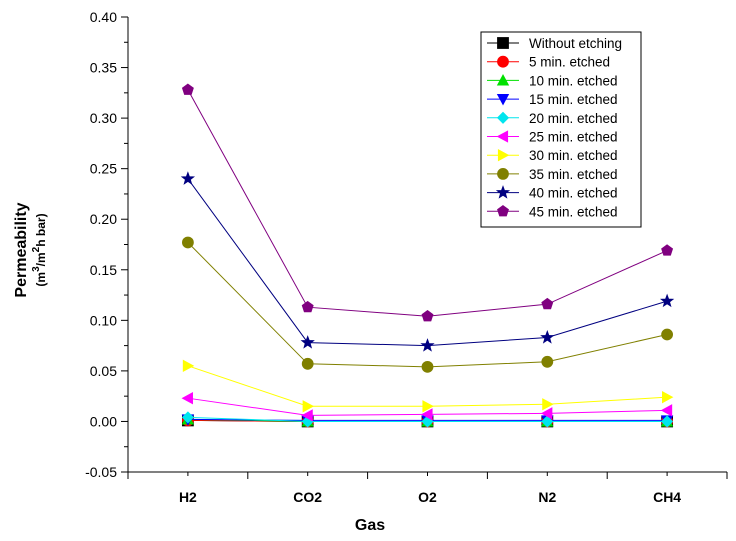 This screenshot has height=541, width=736. What do you see at coordinates (101, 472) in the screenshot?
I see `y-tick-label: -0.05` at bounding box center [101, 472].